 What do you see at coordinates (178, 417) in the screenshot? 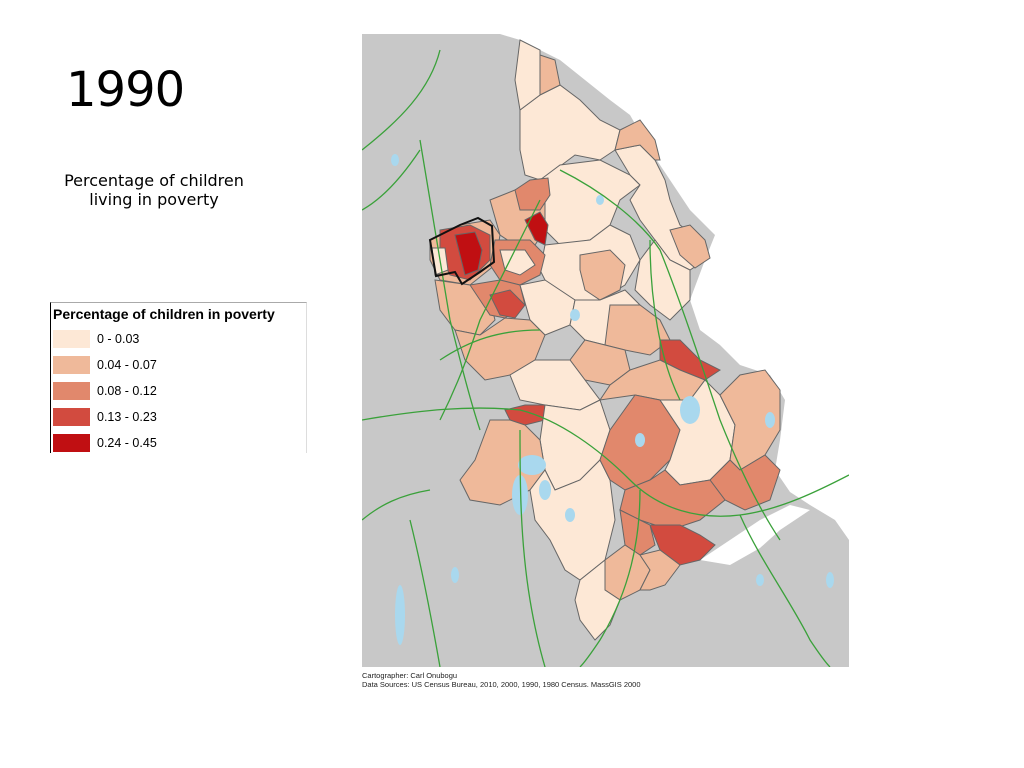
I see `legend-item: 0.13 - 0.23` at bounding box center [178, 417].